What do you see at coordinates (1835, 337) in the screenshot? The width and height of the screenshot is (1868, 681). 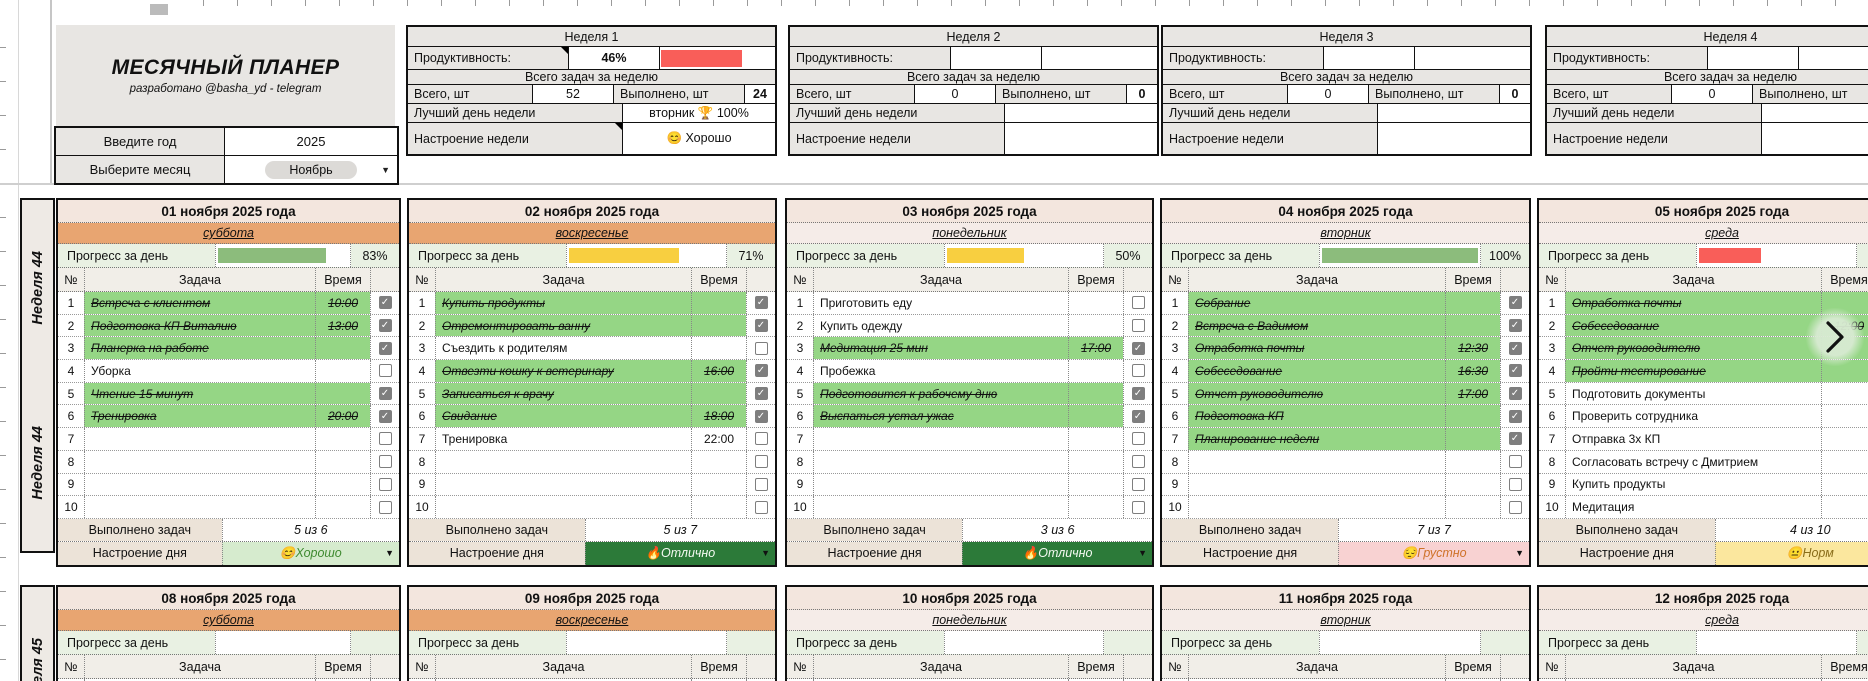 I see `next-arrow-icon` at bounding box center [1835, 337].